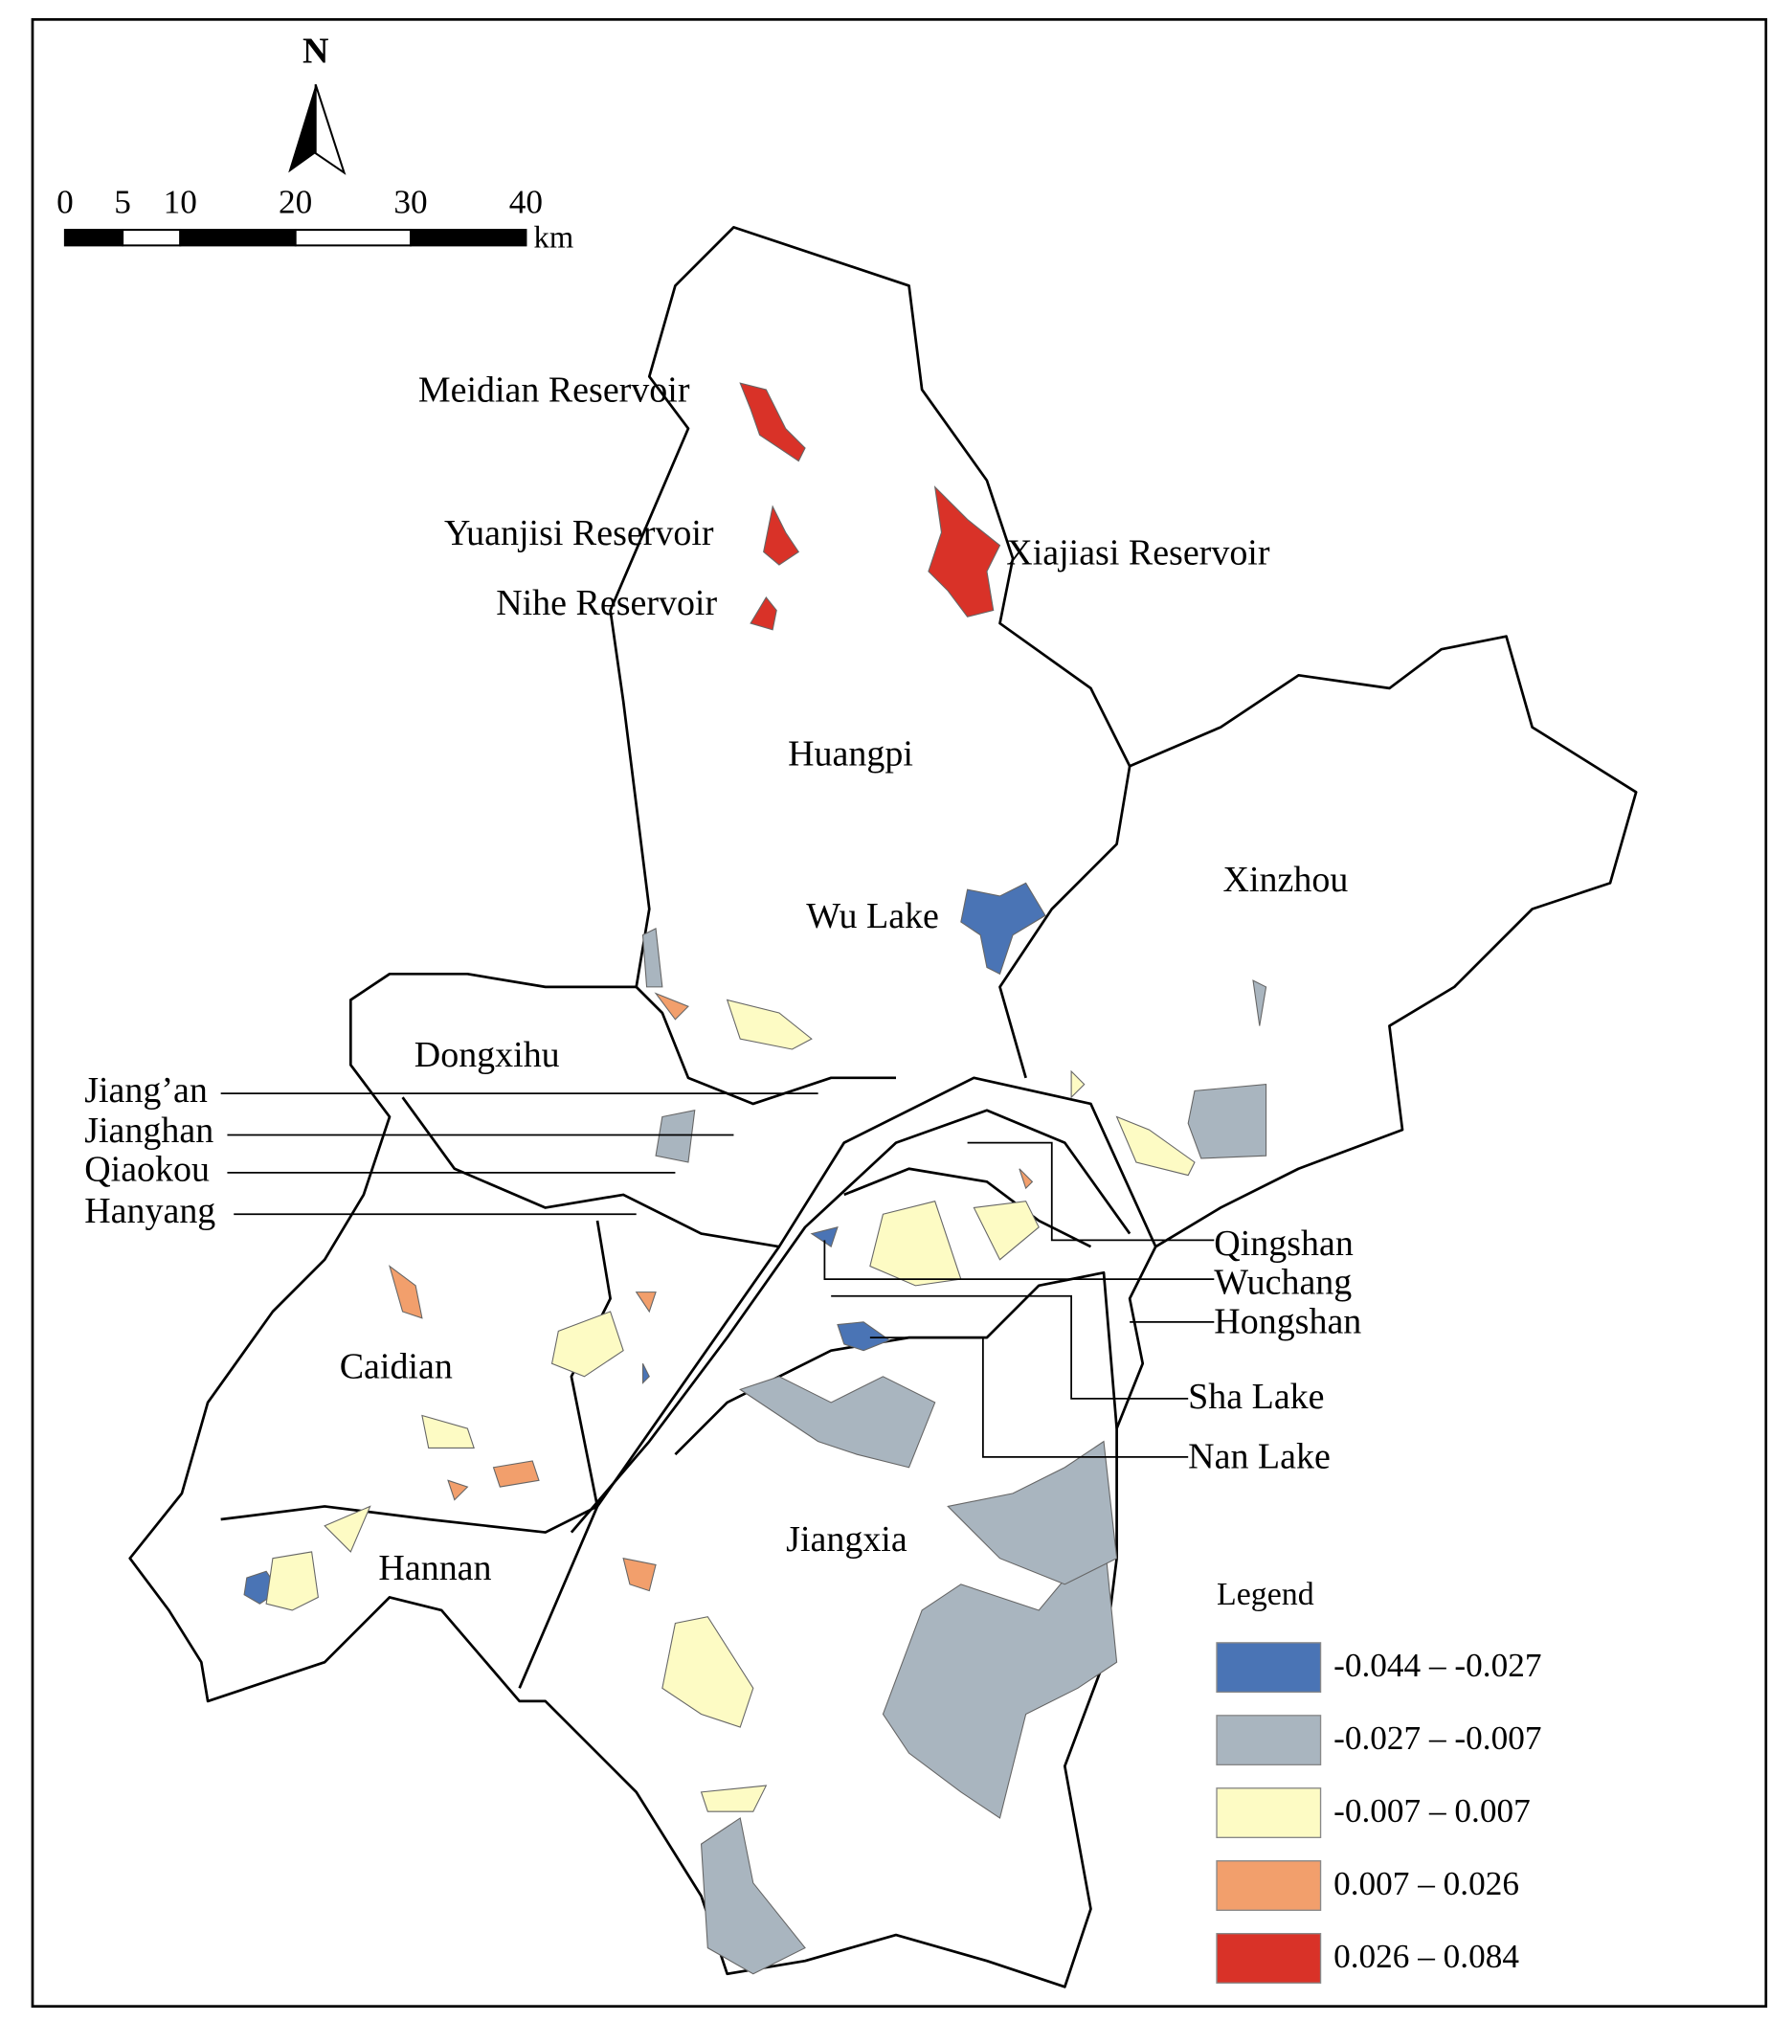 This screenshot has height=2044, width=1792. I want to click on north-label: N, so click(315, 52).